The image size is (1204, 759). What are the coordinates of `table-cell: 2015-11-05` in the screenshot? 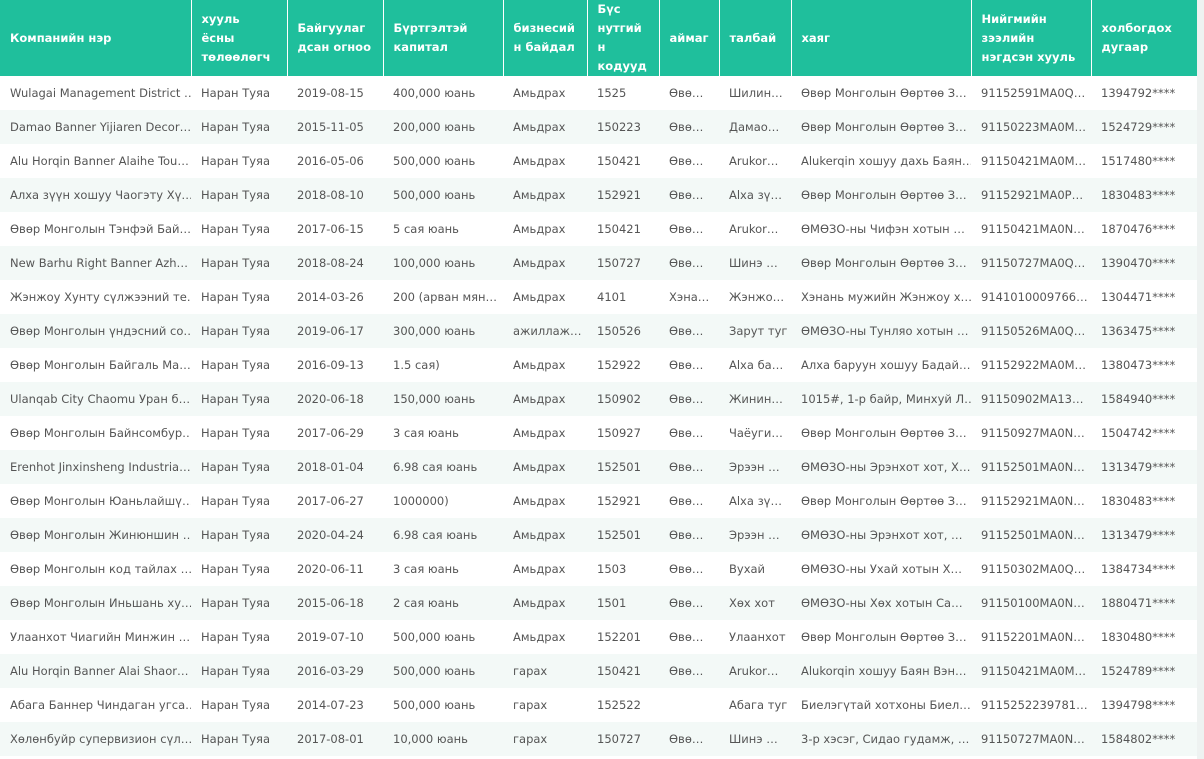 It's located at (335, 127).